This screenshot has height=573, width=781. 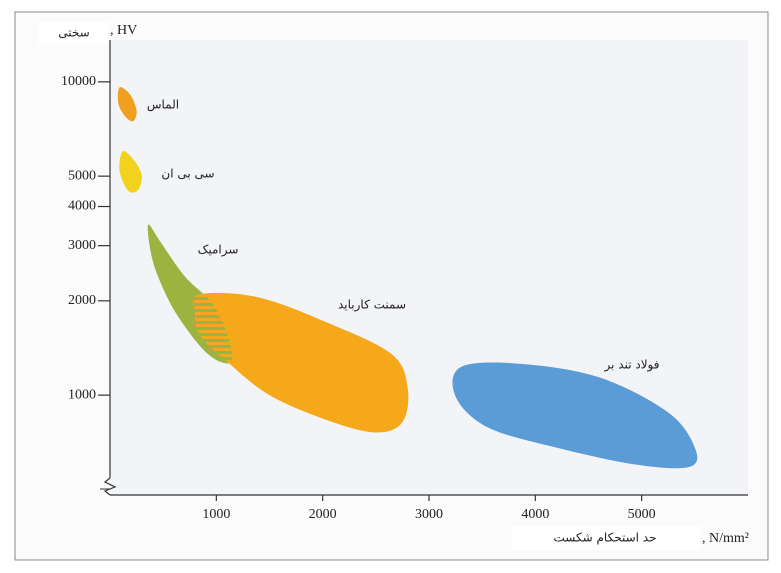 I want to click on overlap-hatch, so click(x=213, y=328).